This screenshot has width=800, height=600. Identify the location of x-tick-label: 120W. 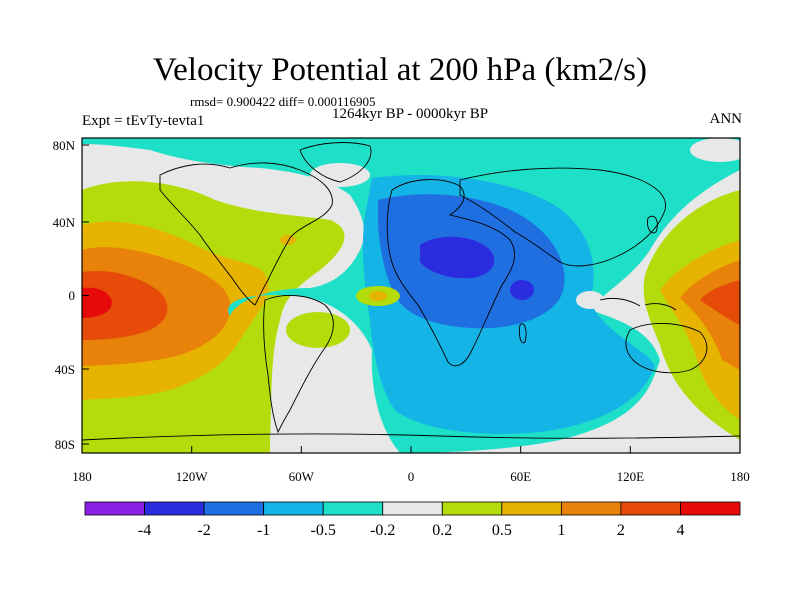
(192, 476).